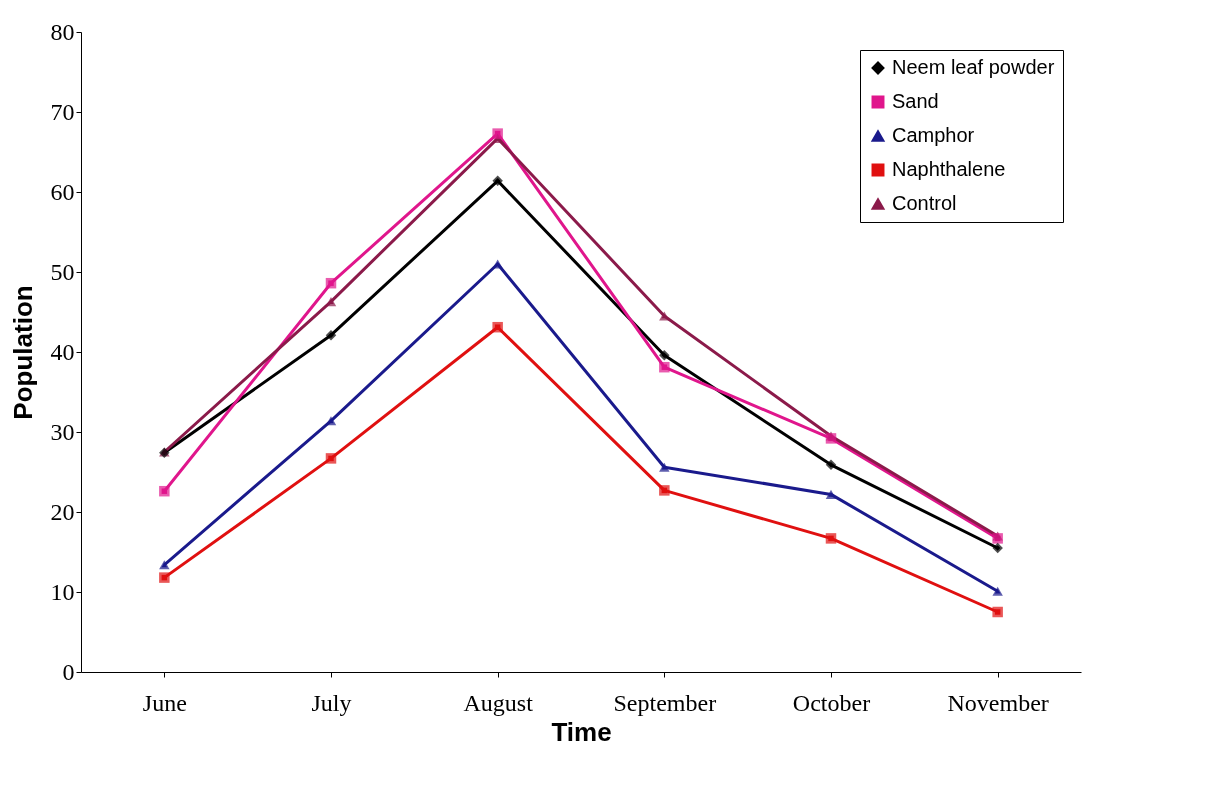 The height and width of the screenshot is (807, 1209). What do you see at coordinates (62, 351) in the screenshot?
I see `y-tick-label: 40` at bounding box center [62, 351].